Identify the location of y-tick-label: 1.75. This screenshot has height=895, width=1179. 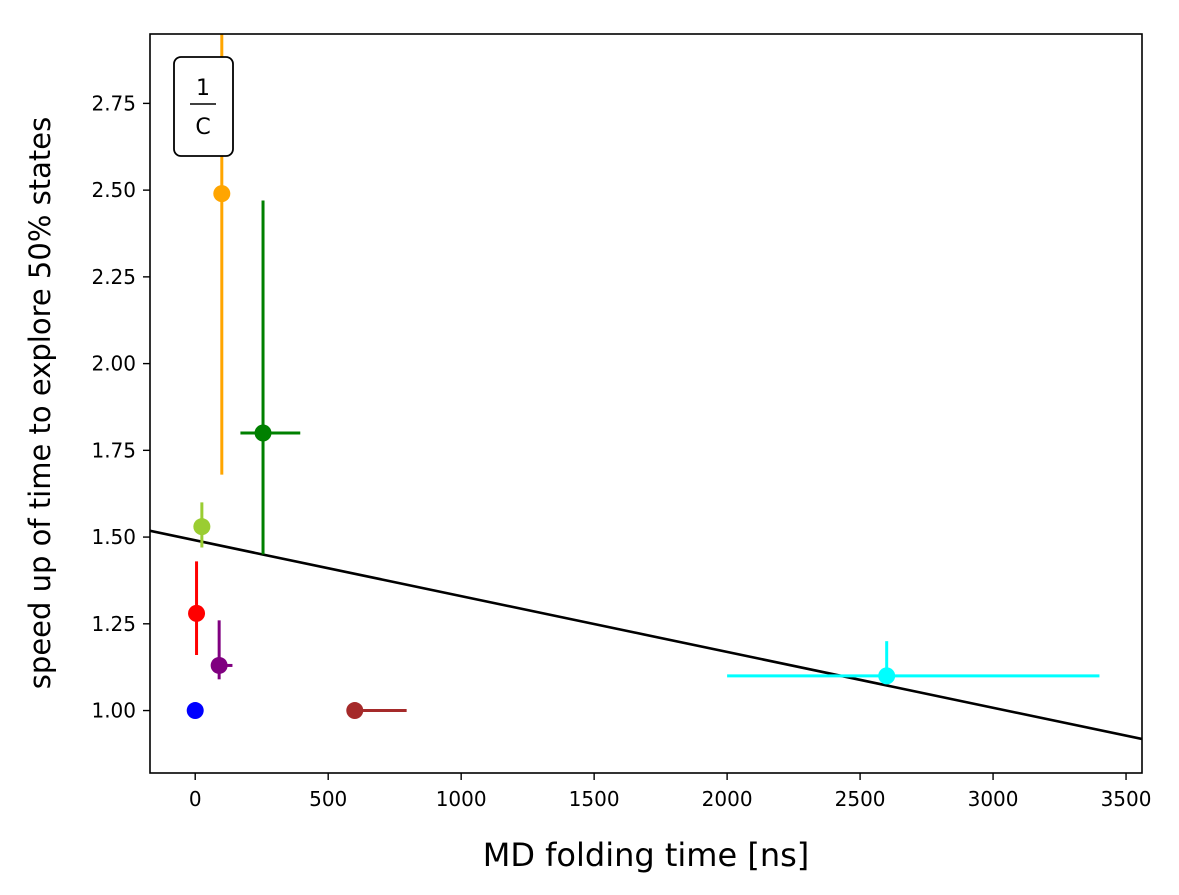
(113, 450).